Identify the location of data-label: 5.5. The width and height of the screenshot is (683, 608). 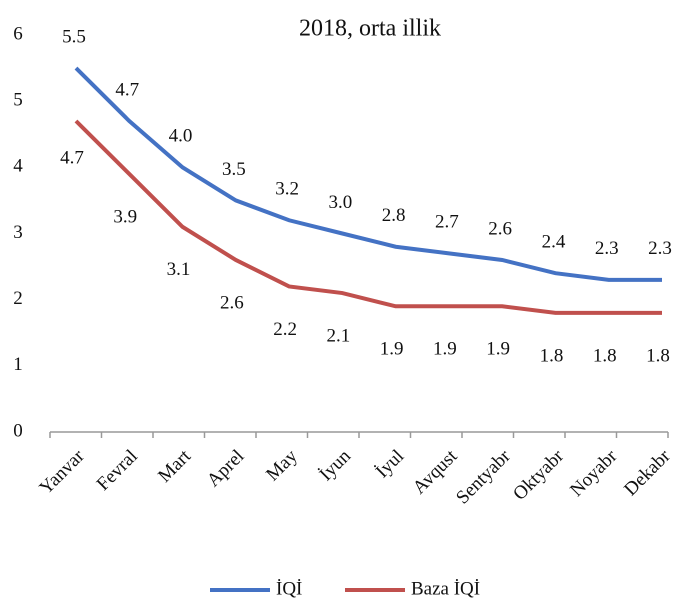
(74, 36).